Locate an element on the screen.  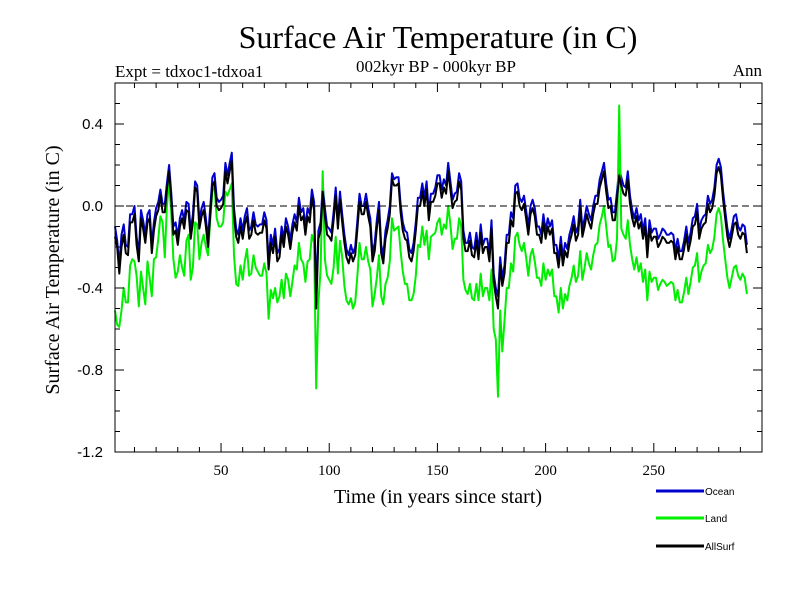
y-tick-label: -1.2 is located at coordinates (90, 452).